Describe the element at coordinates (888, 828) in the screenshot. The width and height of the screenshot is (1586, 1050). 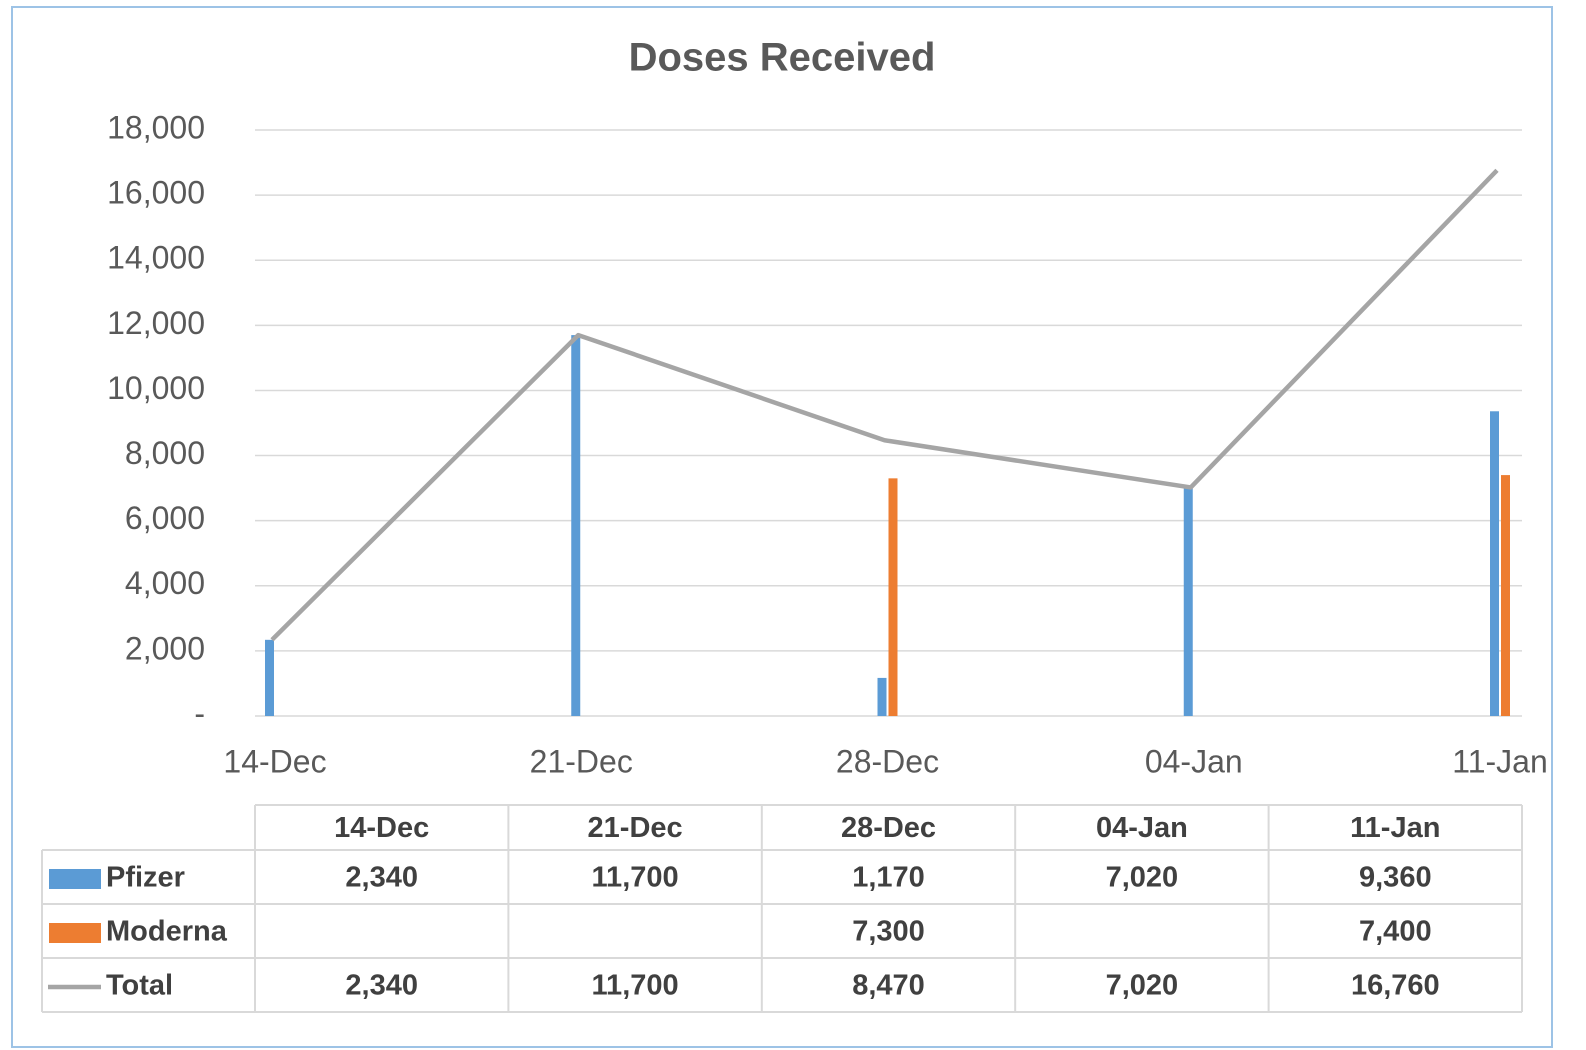
I see `table-header: 28-Dec` at that location.